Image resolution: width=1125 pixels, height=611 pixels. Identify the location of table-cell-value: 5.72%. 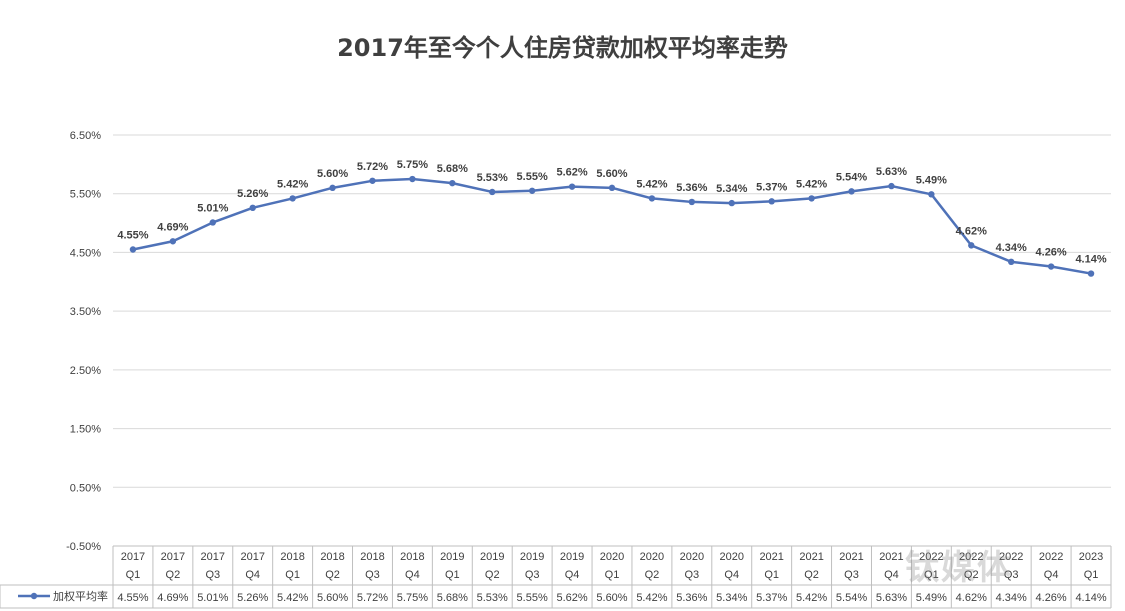
(372, 598).